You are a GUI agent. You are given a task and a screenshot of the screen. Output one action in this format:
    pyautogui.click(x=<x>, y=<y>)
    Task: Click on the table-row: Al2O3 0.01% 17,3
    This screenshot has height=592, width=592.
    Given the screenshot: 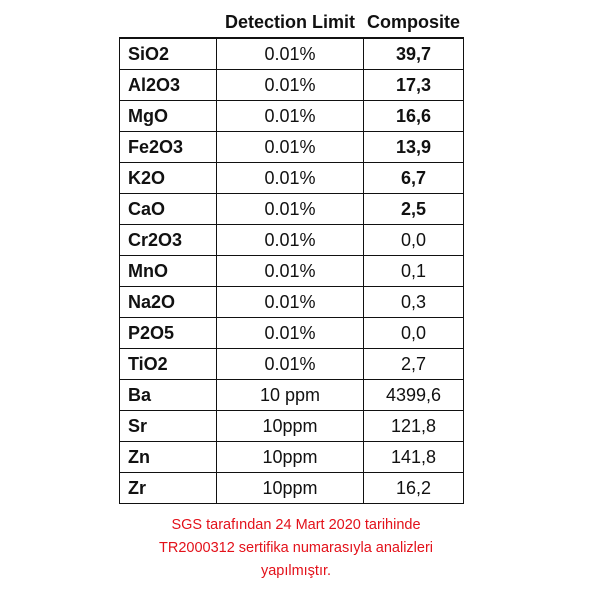 What is the action you would take?
    pyautogui.click(x=291, y=85)
    